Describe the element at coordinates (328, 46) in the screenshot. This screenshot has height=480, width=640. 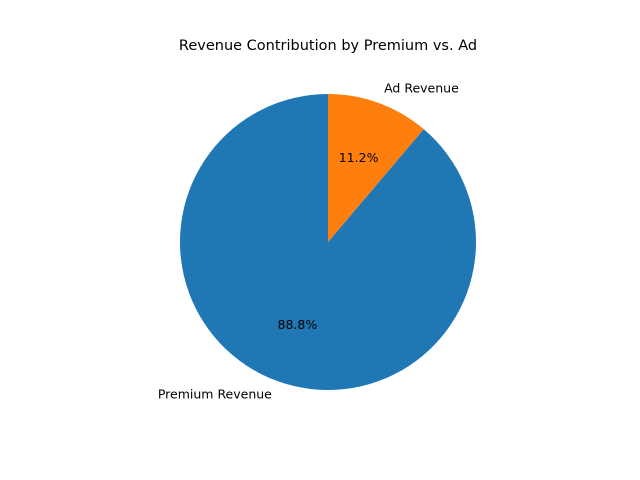
I see `chart-title: Revenue Contribution by Premium vs. Ad` at that location.